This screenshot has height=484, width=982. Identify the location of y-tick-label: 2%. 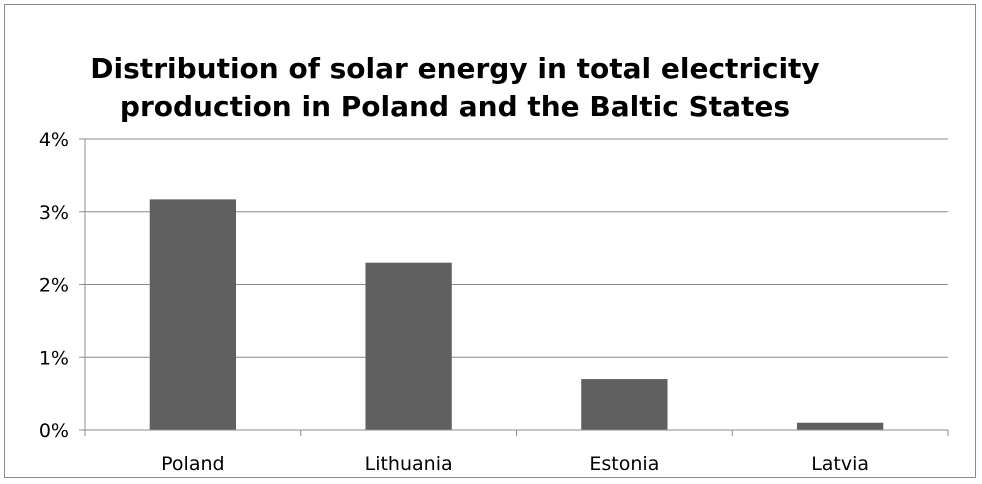
(54, 286).